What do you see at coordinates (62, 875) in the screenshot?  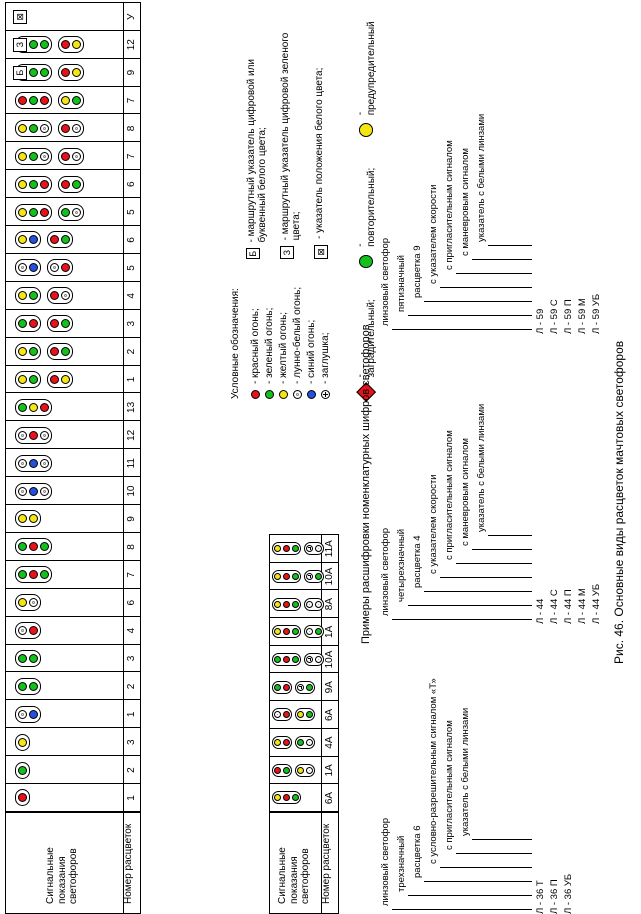 I see `row-label-signals: Сигнальные показания светофоров` at bounding box center [62, 875].